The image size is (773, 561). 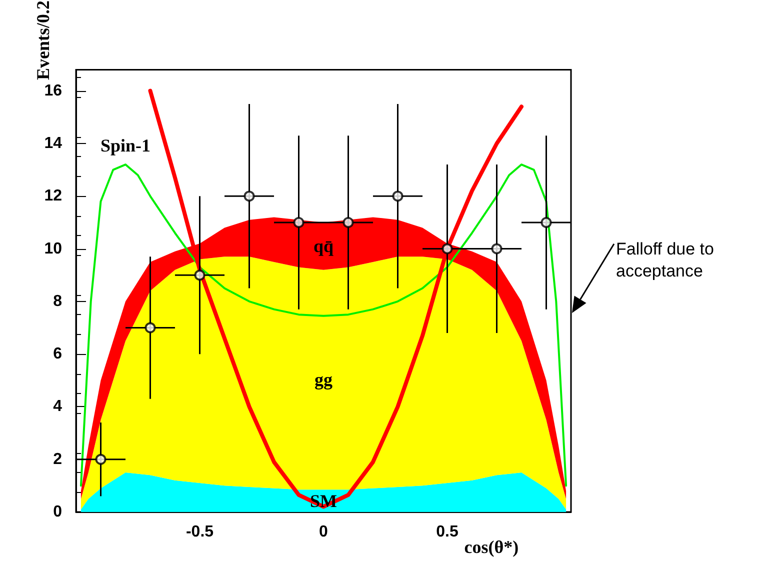 I want to click on y-tick-label: 8, so click(x=57, y=301).